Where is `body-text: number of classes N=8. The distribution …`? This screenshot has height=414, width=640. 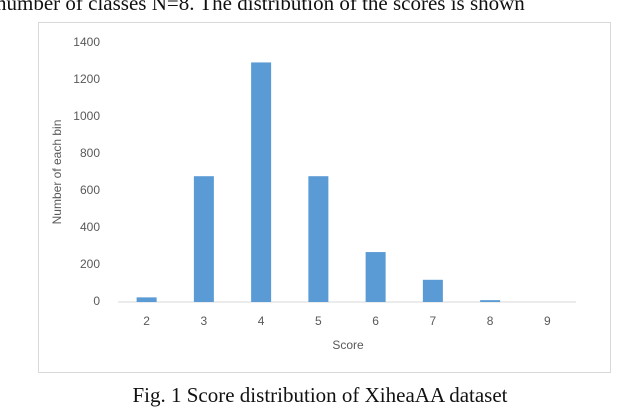 body-text: number of classes N=8. The distribution … is located at coordinates (262, 7).